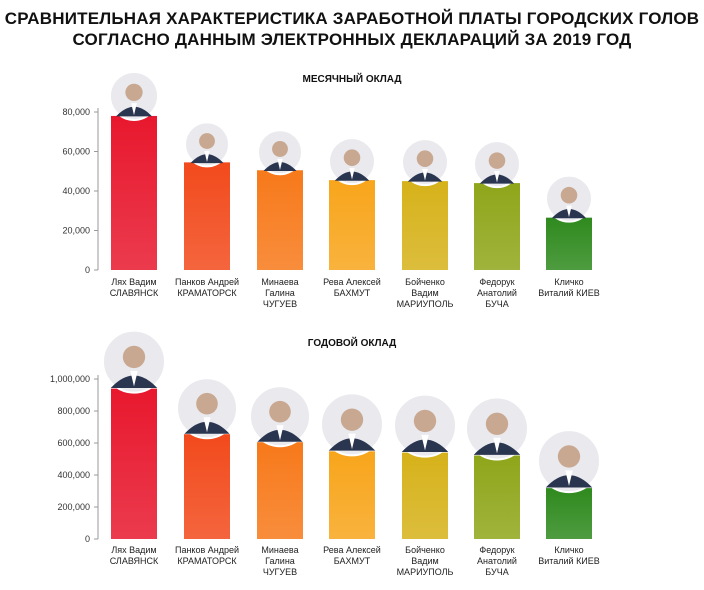 The image size is (704, 590). What do you see at coordinates (76, 152) in the screenshot?
I see `y-tick-label: 60,000` at bounding box center [76, 152].